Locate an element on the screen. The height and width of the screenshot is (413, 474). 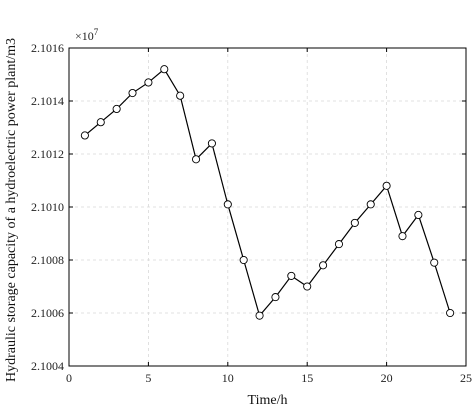
x-tick-label: 20 is located at coordinates (387, 378).